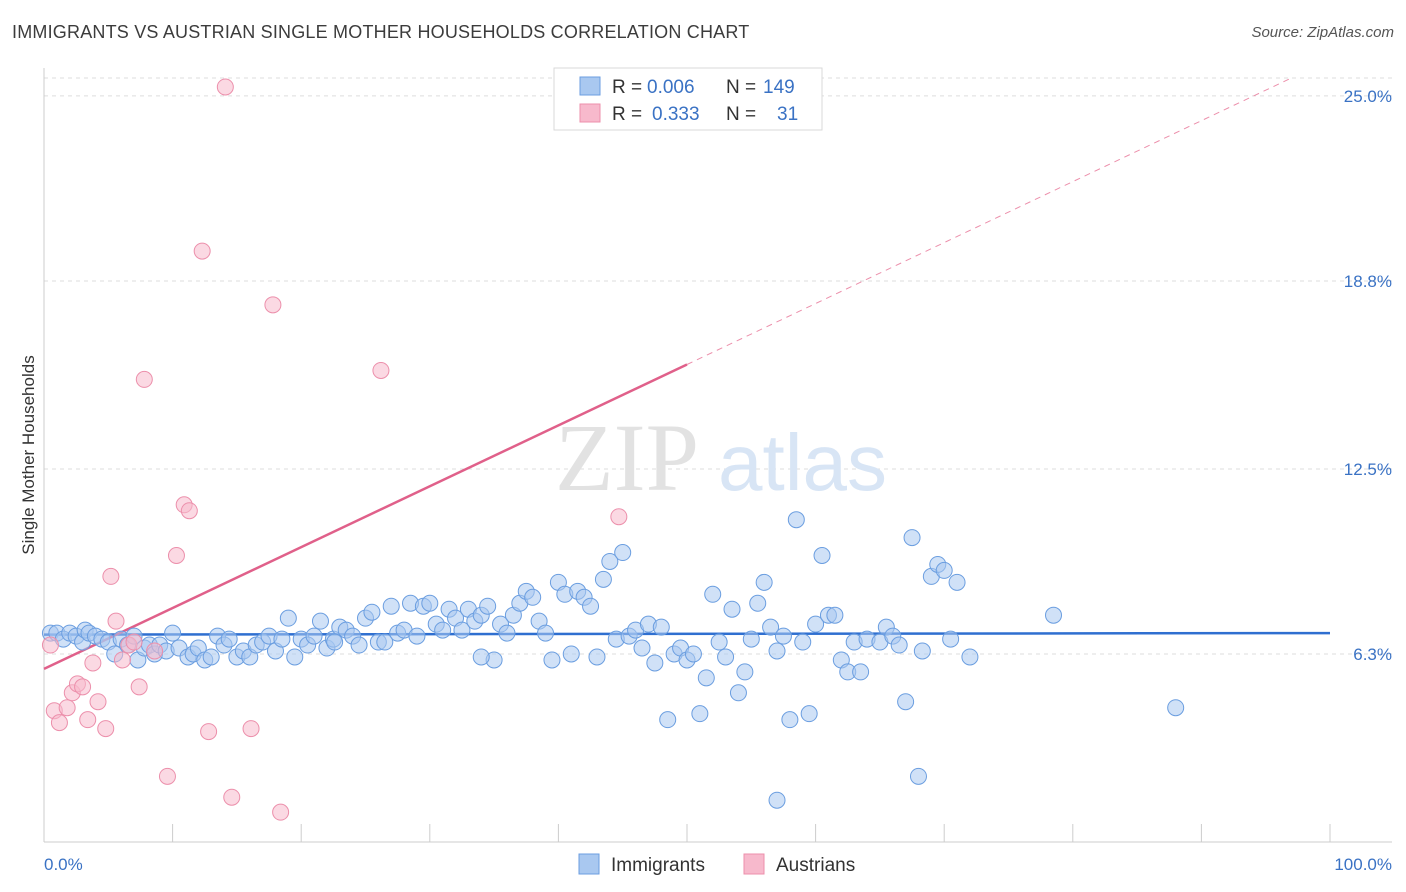  I want to click on x-tick-label-max: 100.0%, so click(1363, 864).